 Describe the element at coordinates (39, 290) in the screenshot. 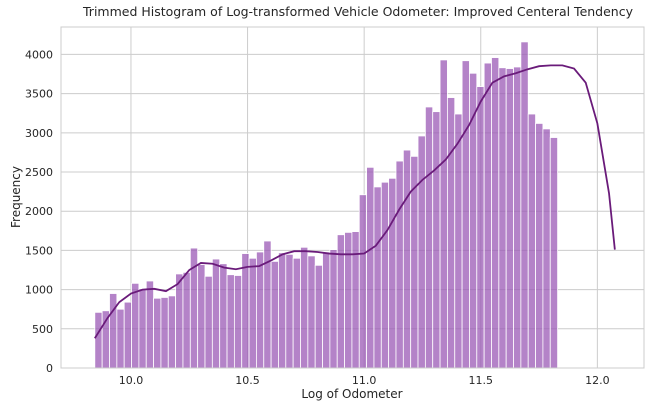

I see `y-tick-label: 1000` at that location.